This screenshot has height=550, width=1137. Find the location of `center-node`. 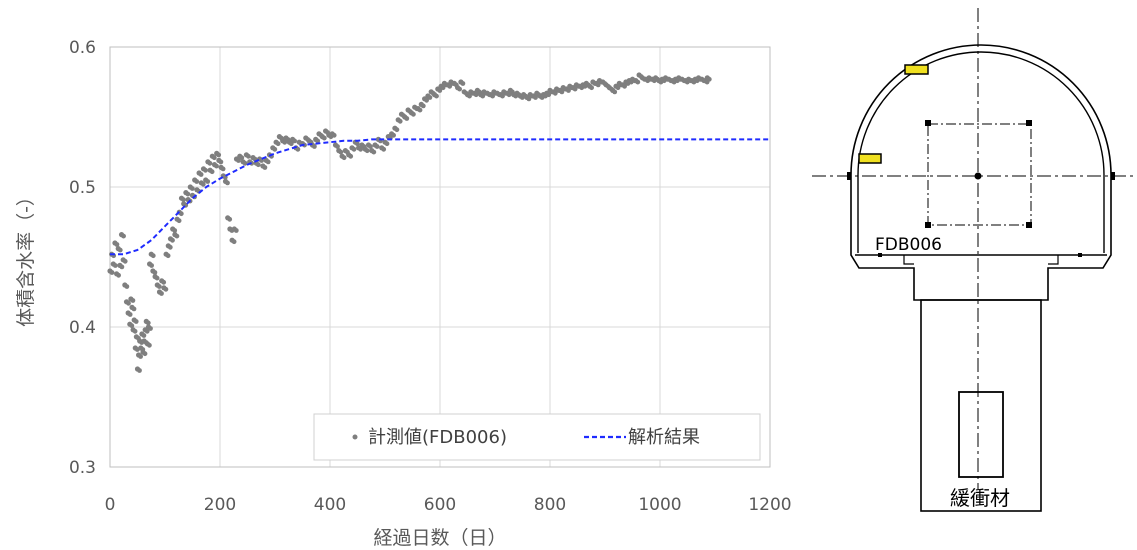

center-node is located at coordinates (978, 176).